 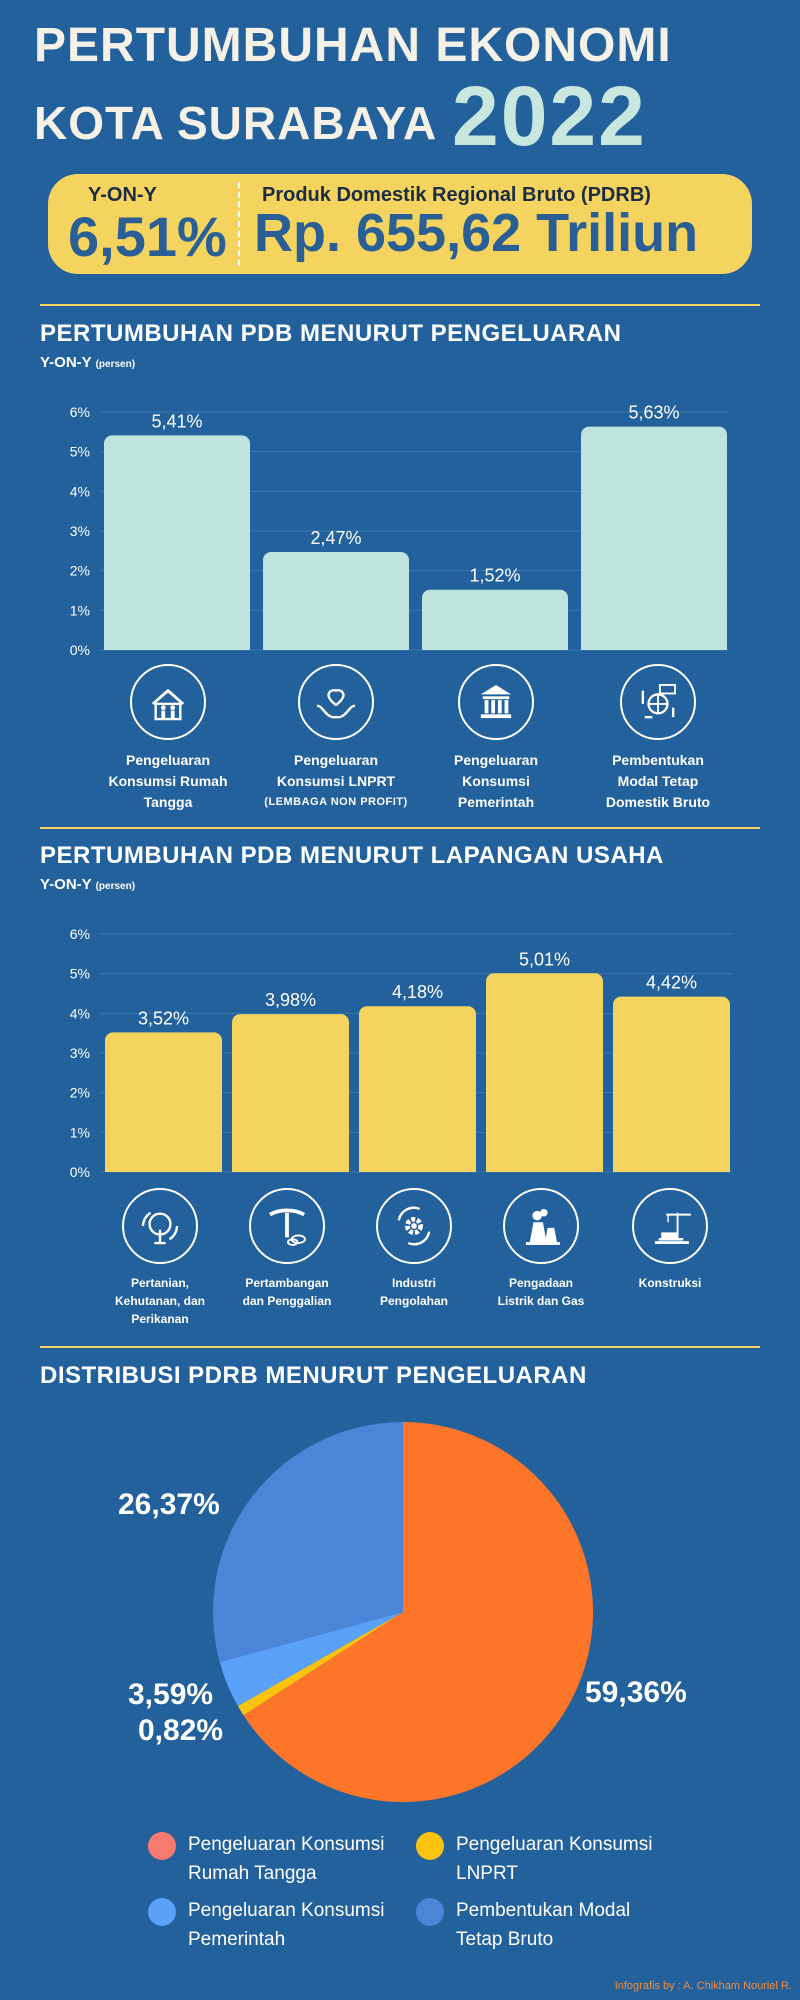 I want to click on section1-subtitle-main: Y-ON-Y, so click(x=66, y=362).